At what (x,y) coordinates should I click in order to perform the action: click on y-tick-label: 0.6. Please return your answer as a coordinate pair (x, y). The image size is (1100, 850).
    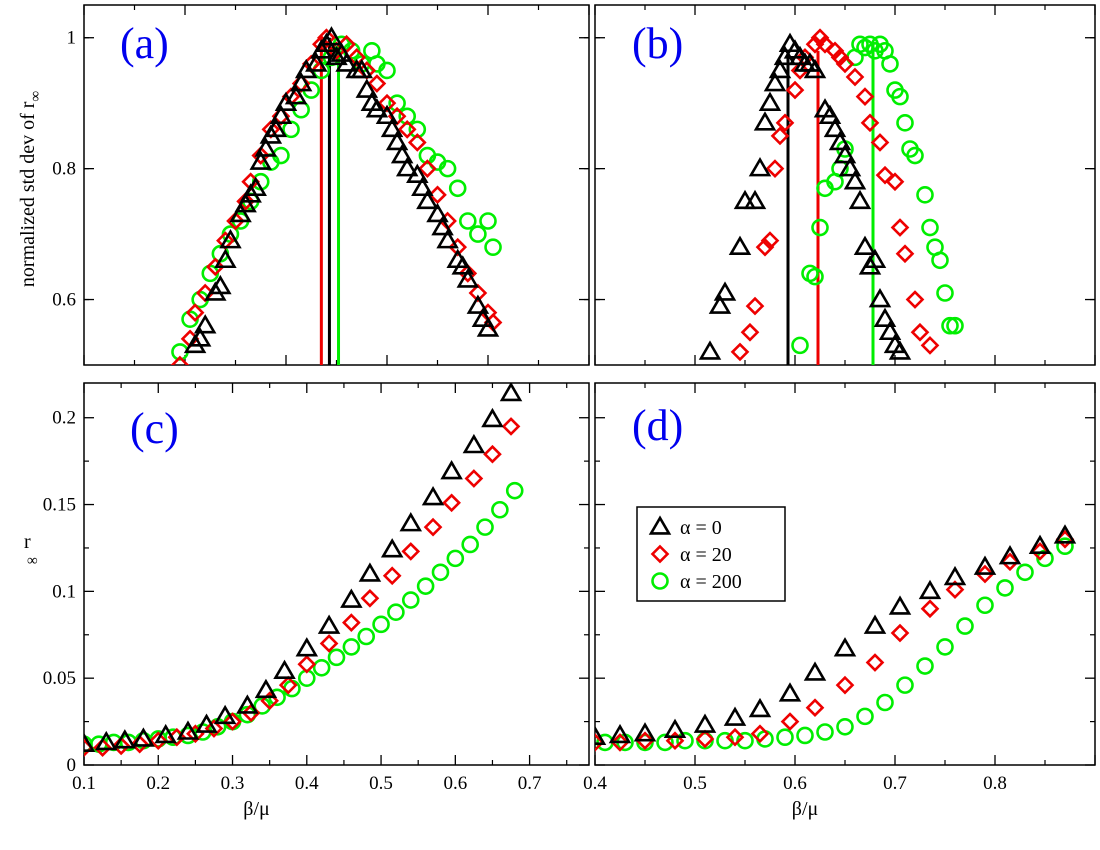
    Looking at the image, I should click on (64, 300).